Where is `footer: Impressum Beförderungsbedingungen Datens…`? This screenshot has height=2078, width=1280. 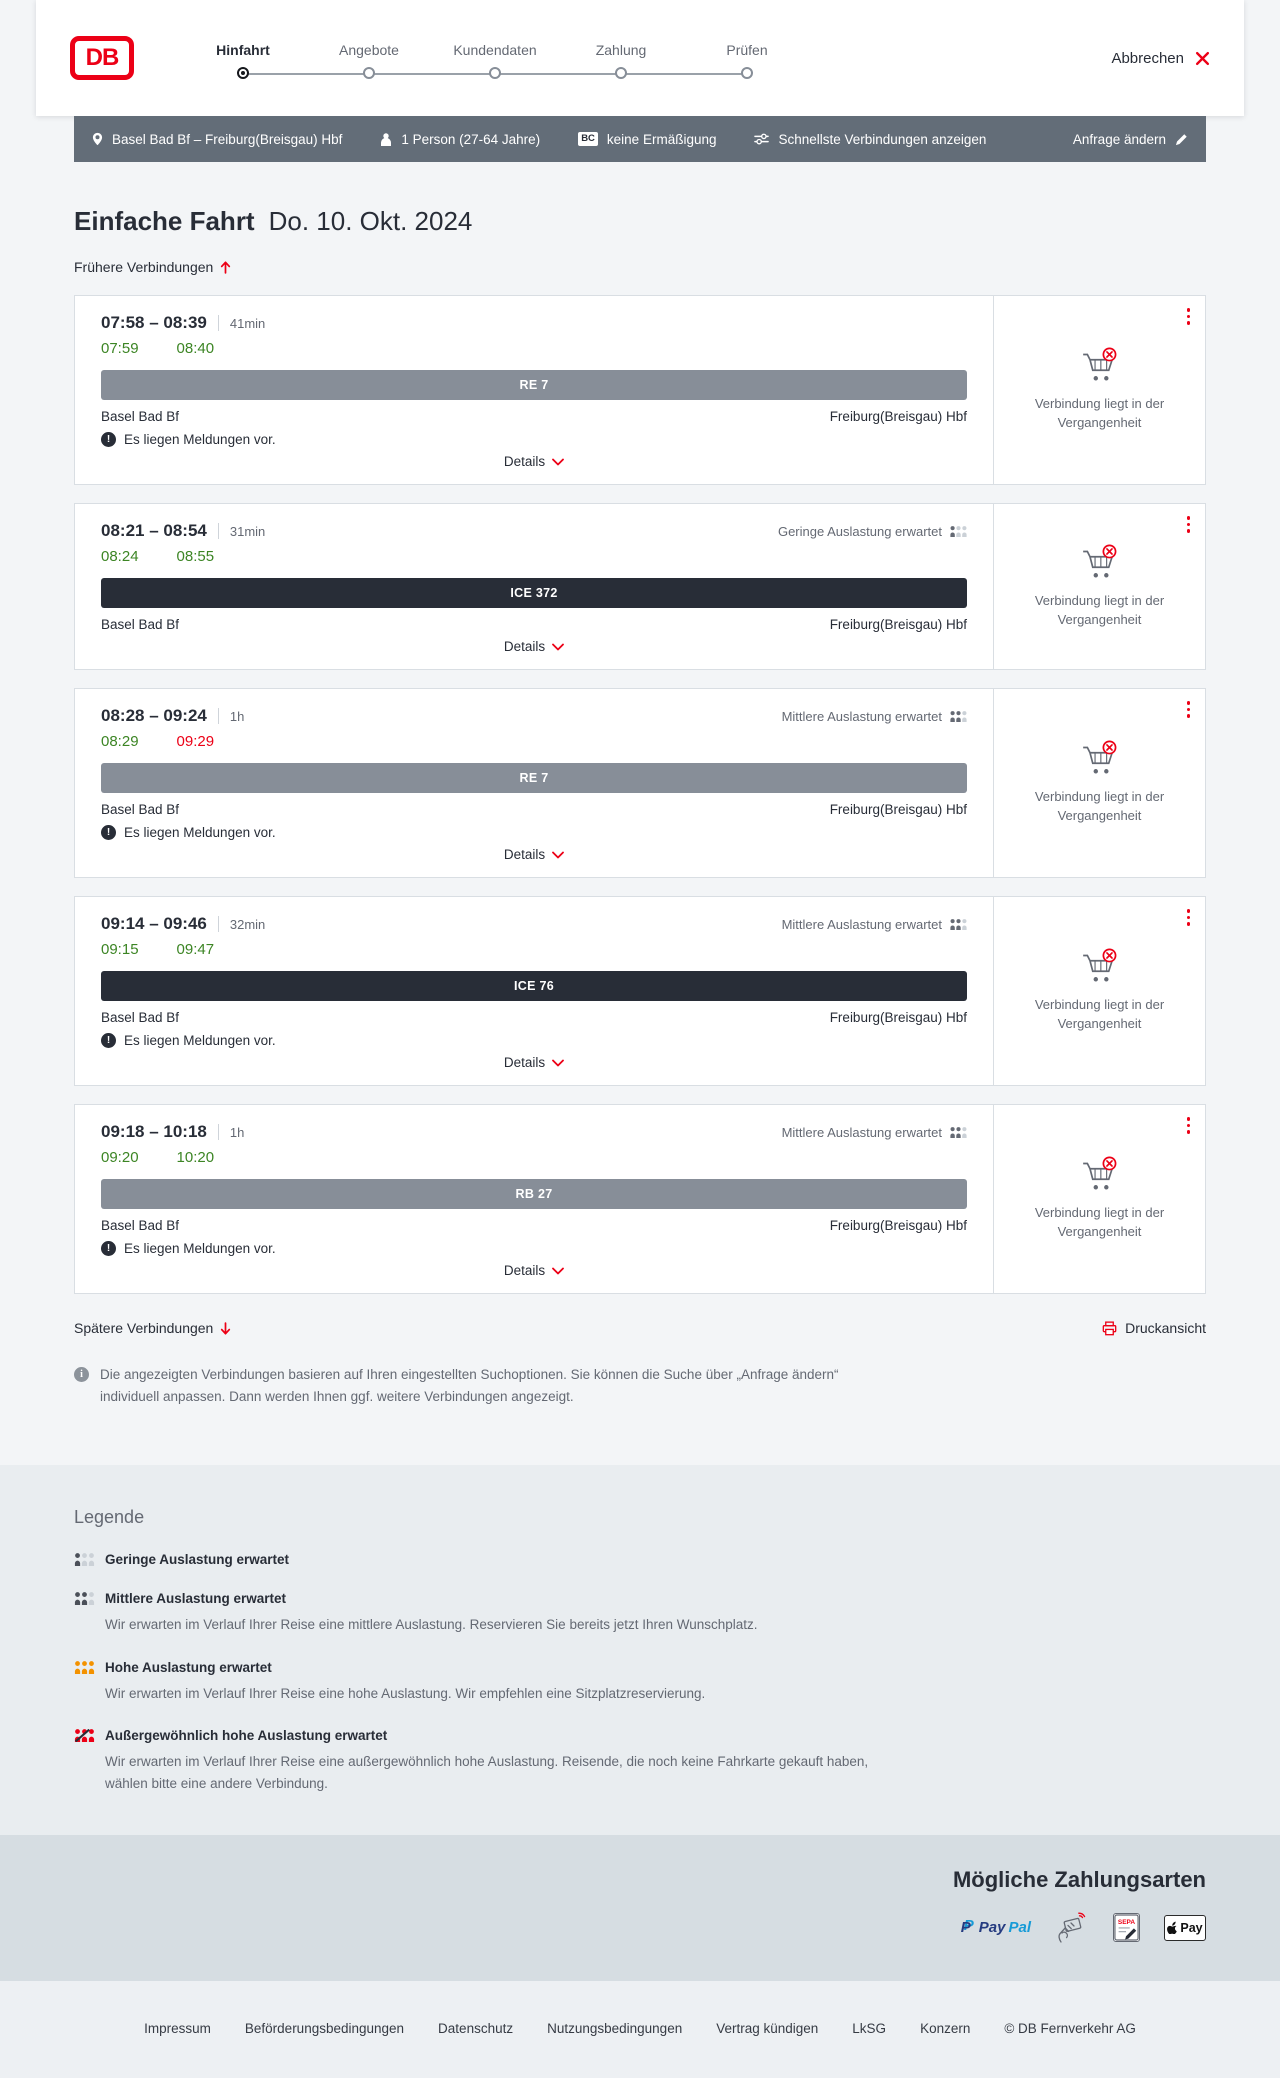 footer: Impressum Beförderungsbedingungen Datens… is located at coordinates (640, 2029).